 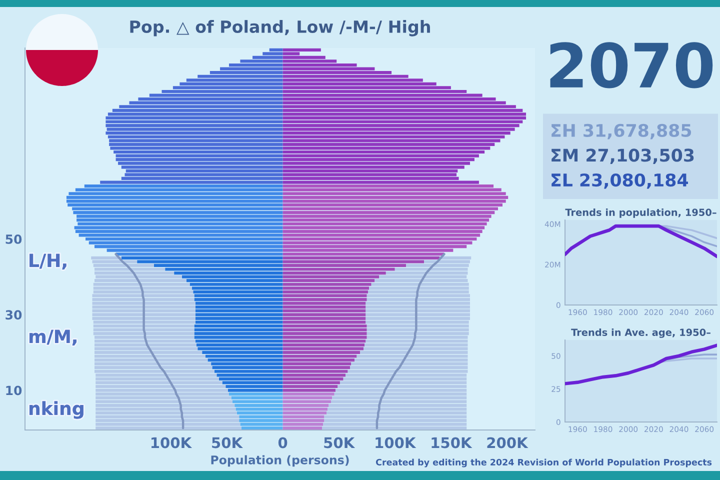 I want to click on x-tick-label: 0, so click(x=283, y=442).